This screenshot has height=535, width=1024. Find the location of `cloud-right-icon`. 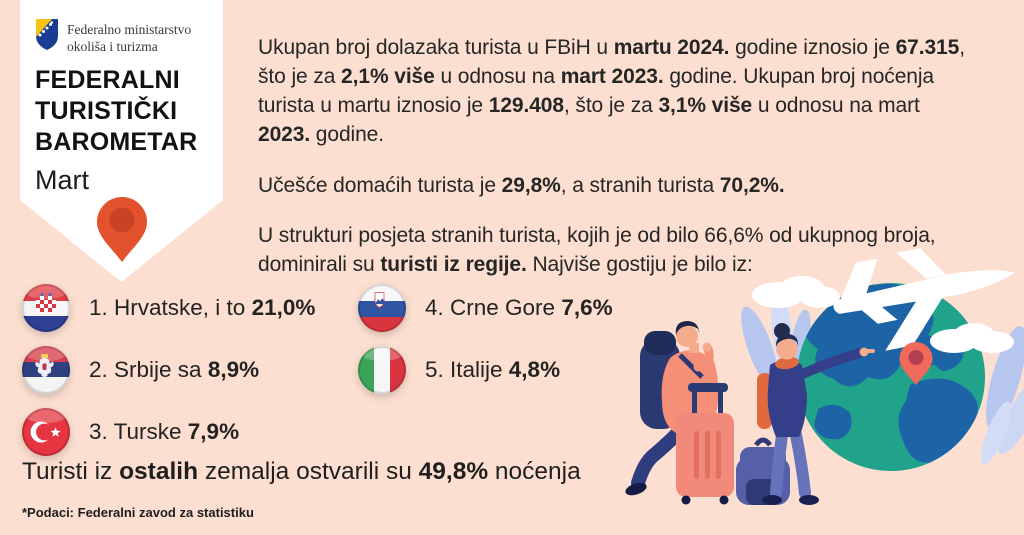

cloud-right-icon is located at coordinates (972, 338).